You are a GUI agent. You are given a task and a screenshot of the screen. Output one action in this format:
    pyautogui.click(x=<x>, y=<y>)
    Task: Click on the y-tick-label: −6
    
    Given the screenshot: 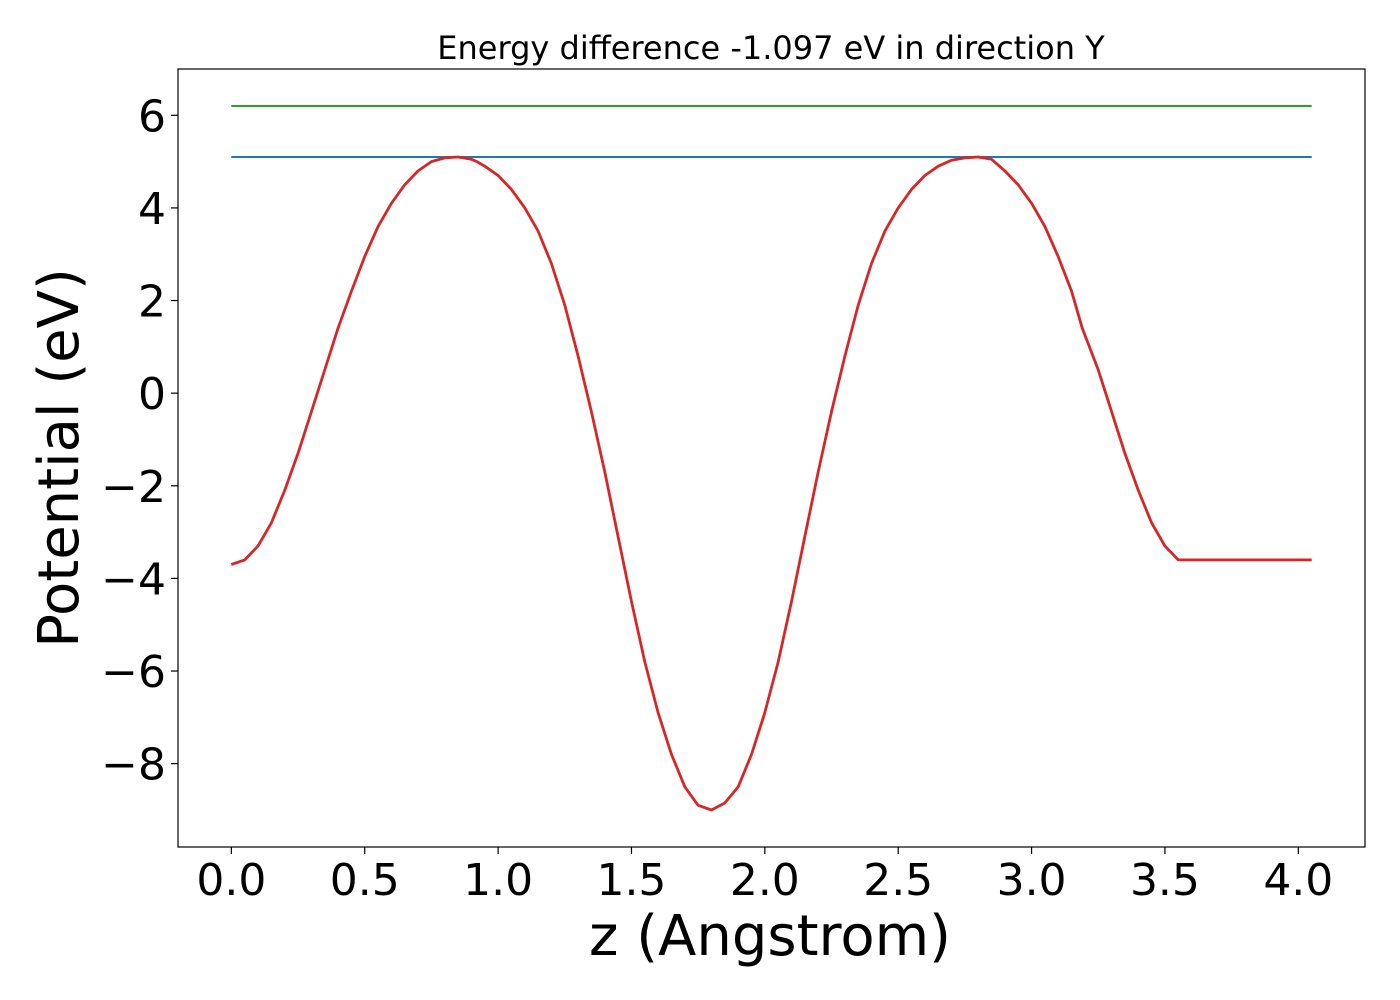 What is the action you would take?
    pyautogui.click(x=133, y=672)
    